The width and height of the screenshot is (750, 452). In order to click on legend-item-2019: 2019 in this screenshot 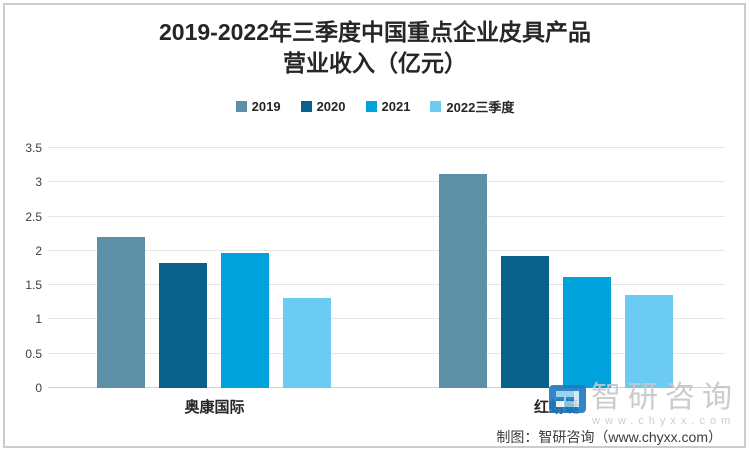, I will do `click(258, 106)`.